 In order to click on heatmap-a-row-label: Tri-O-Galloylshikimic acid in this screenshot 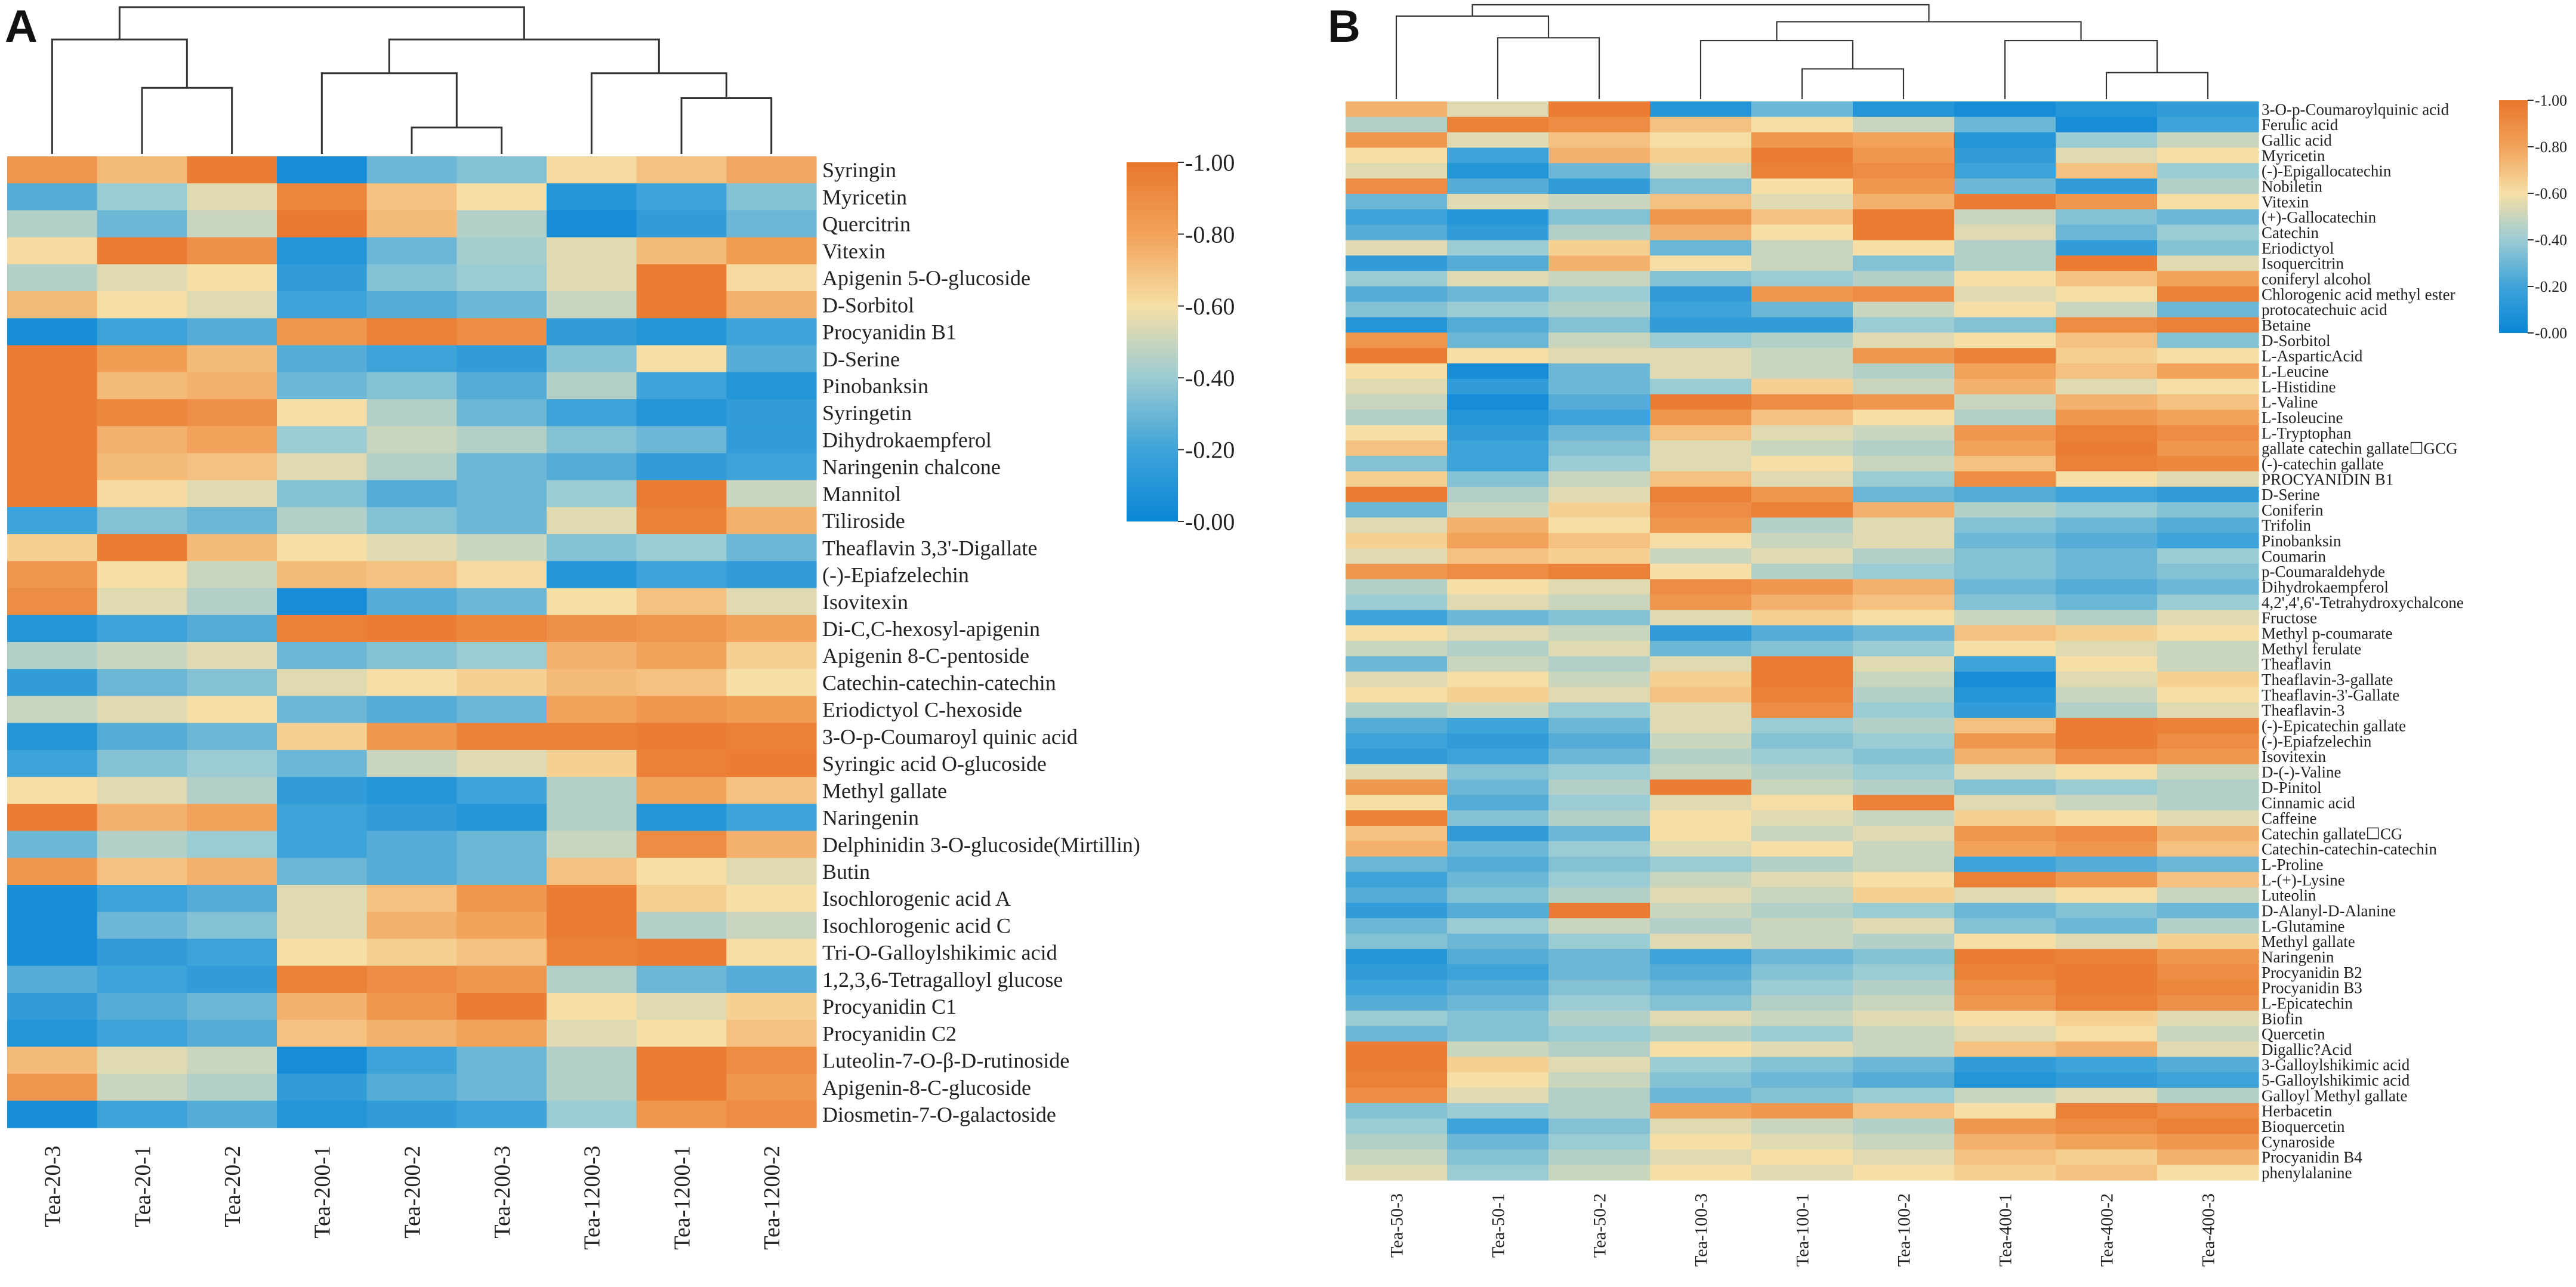, I will do `click(940, 953)`.